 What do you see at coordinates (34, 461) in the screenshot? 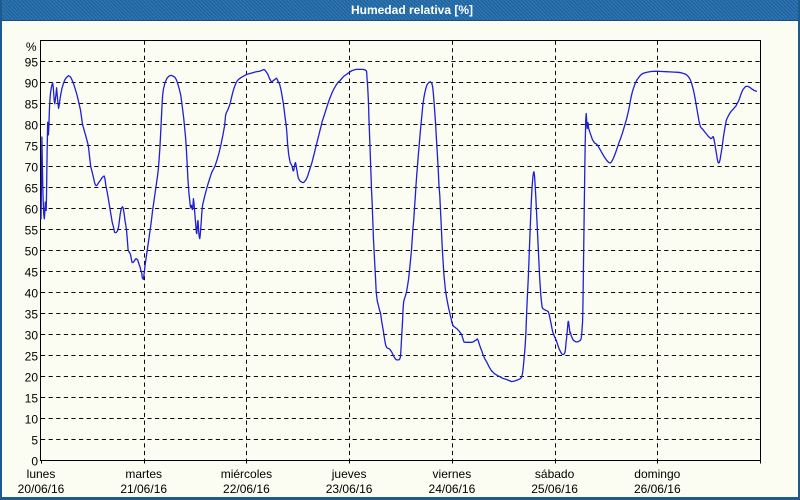
I see `svg-text: 0` at bounding box center [34, 461].